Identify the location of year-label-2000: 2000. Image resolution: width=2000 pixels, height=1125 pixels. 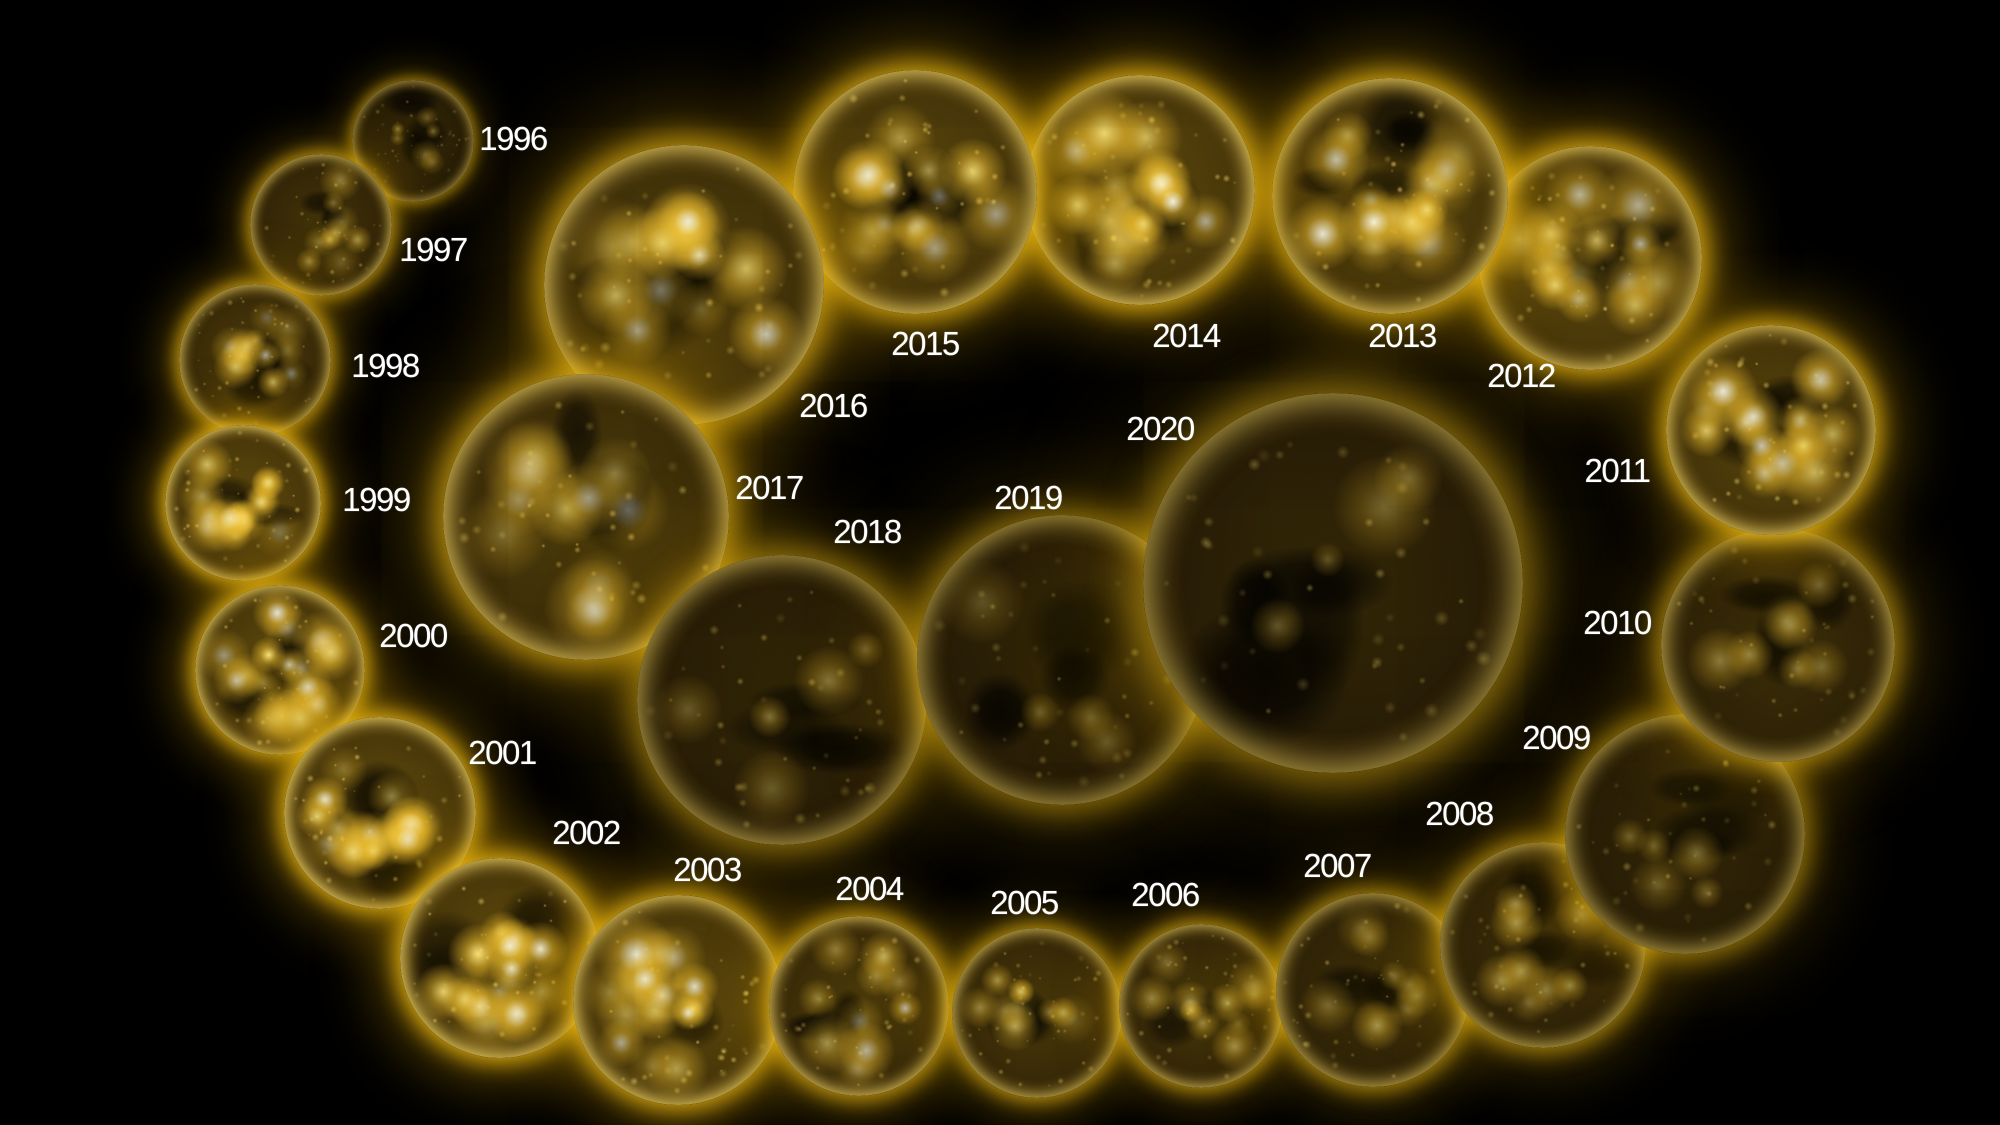
(413, 635).